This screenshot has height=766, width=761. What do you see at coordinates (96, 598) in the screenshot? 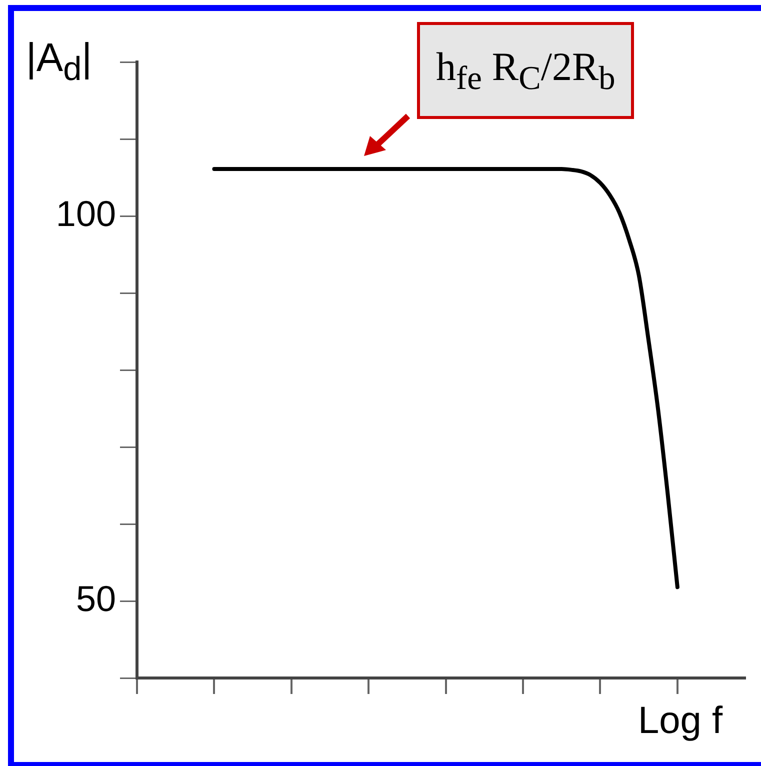
I see `y-tick-label: 50` at bounding box center [96, 598].